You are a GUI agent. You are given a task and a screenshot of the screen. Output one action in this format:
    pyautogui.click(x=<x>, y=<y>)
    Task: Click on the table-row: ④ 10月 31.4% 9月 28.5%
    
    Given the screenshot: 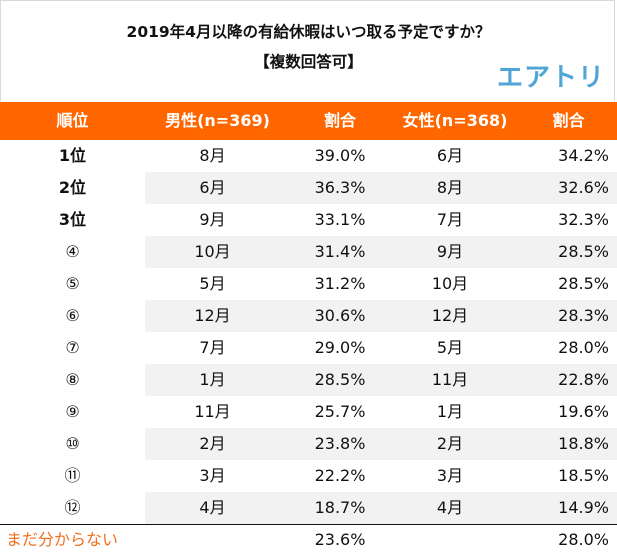 What is the action you would take?
    pyautogui.click(x=308, y=252)
    